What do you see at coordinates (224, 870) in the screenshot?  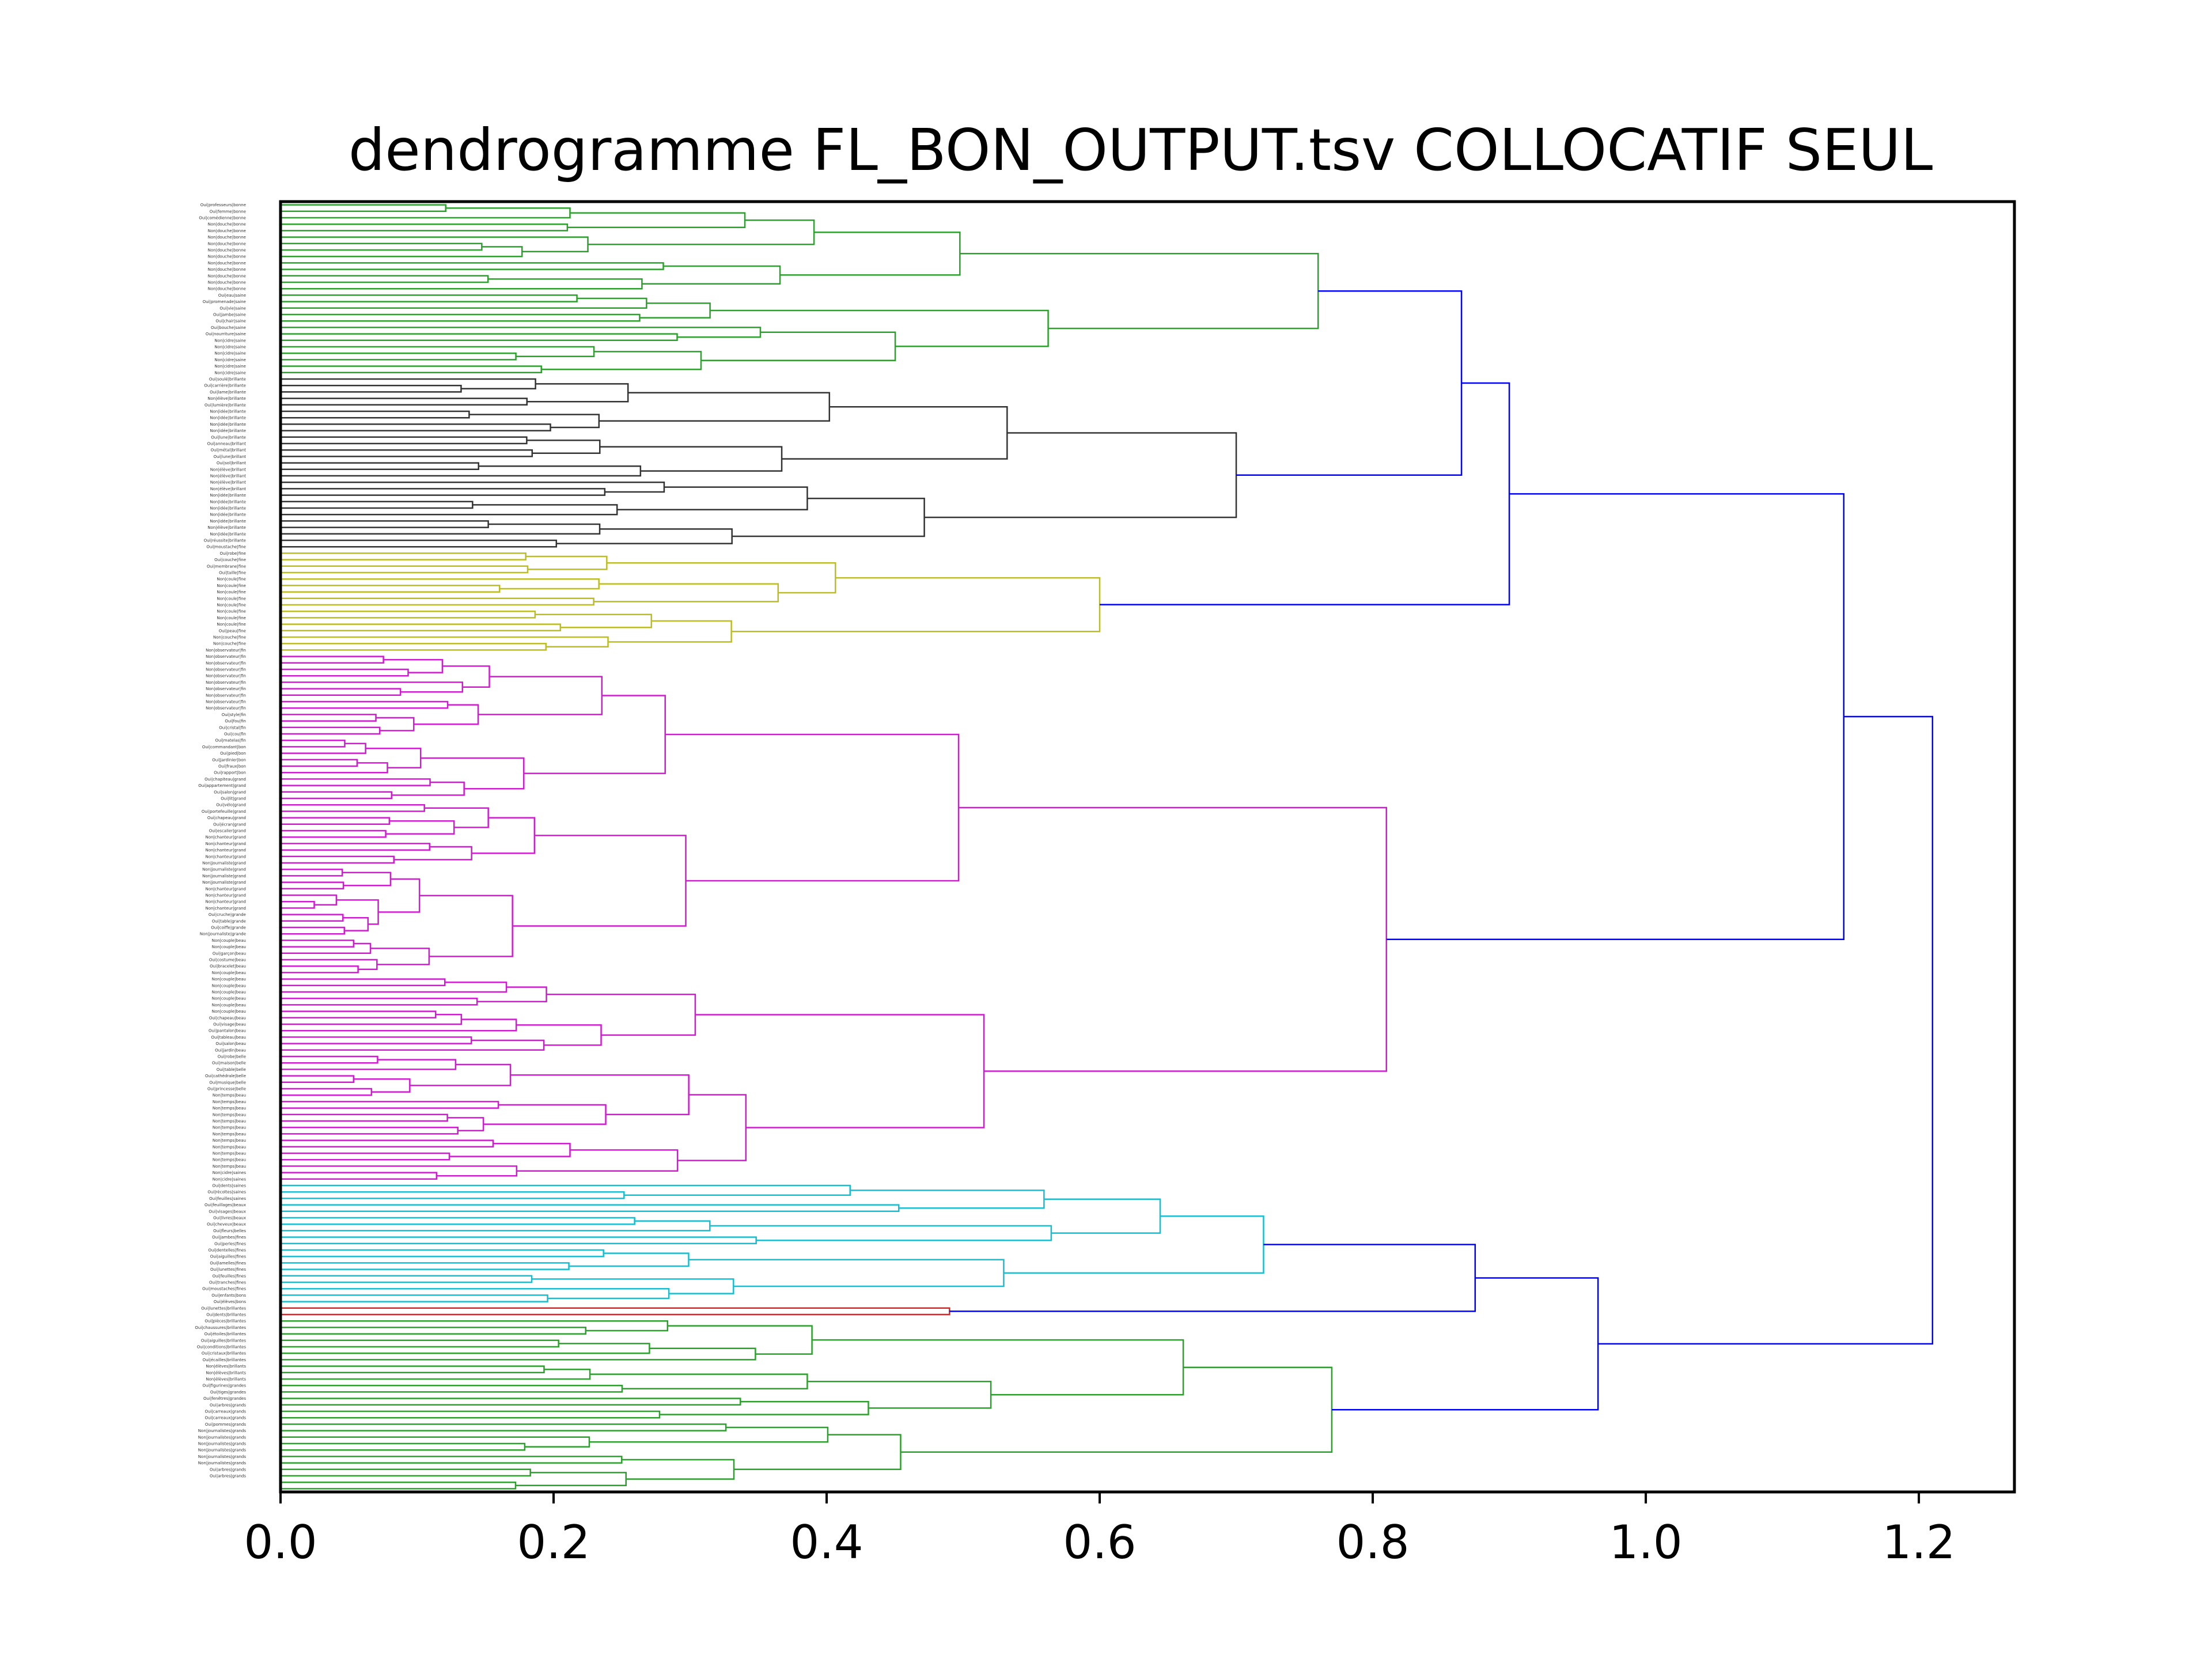 I see `leaf-label: Non|journaliste|grand` at bounding box center [224, 870].